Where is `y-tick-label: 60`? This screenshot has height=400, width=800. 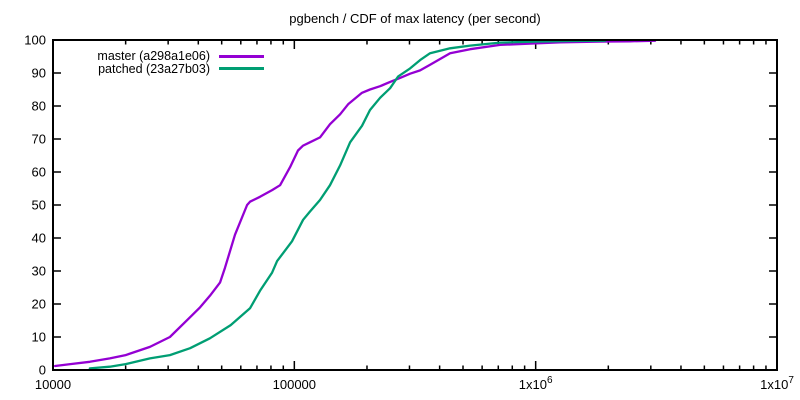
y-tick-label: 60 is located at coordinates (39, 172).